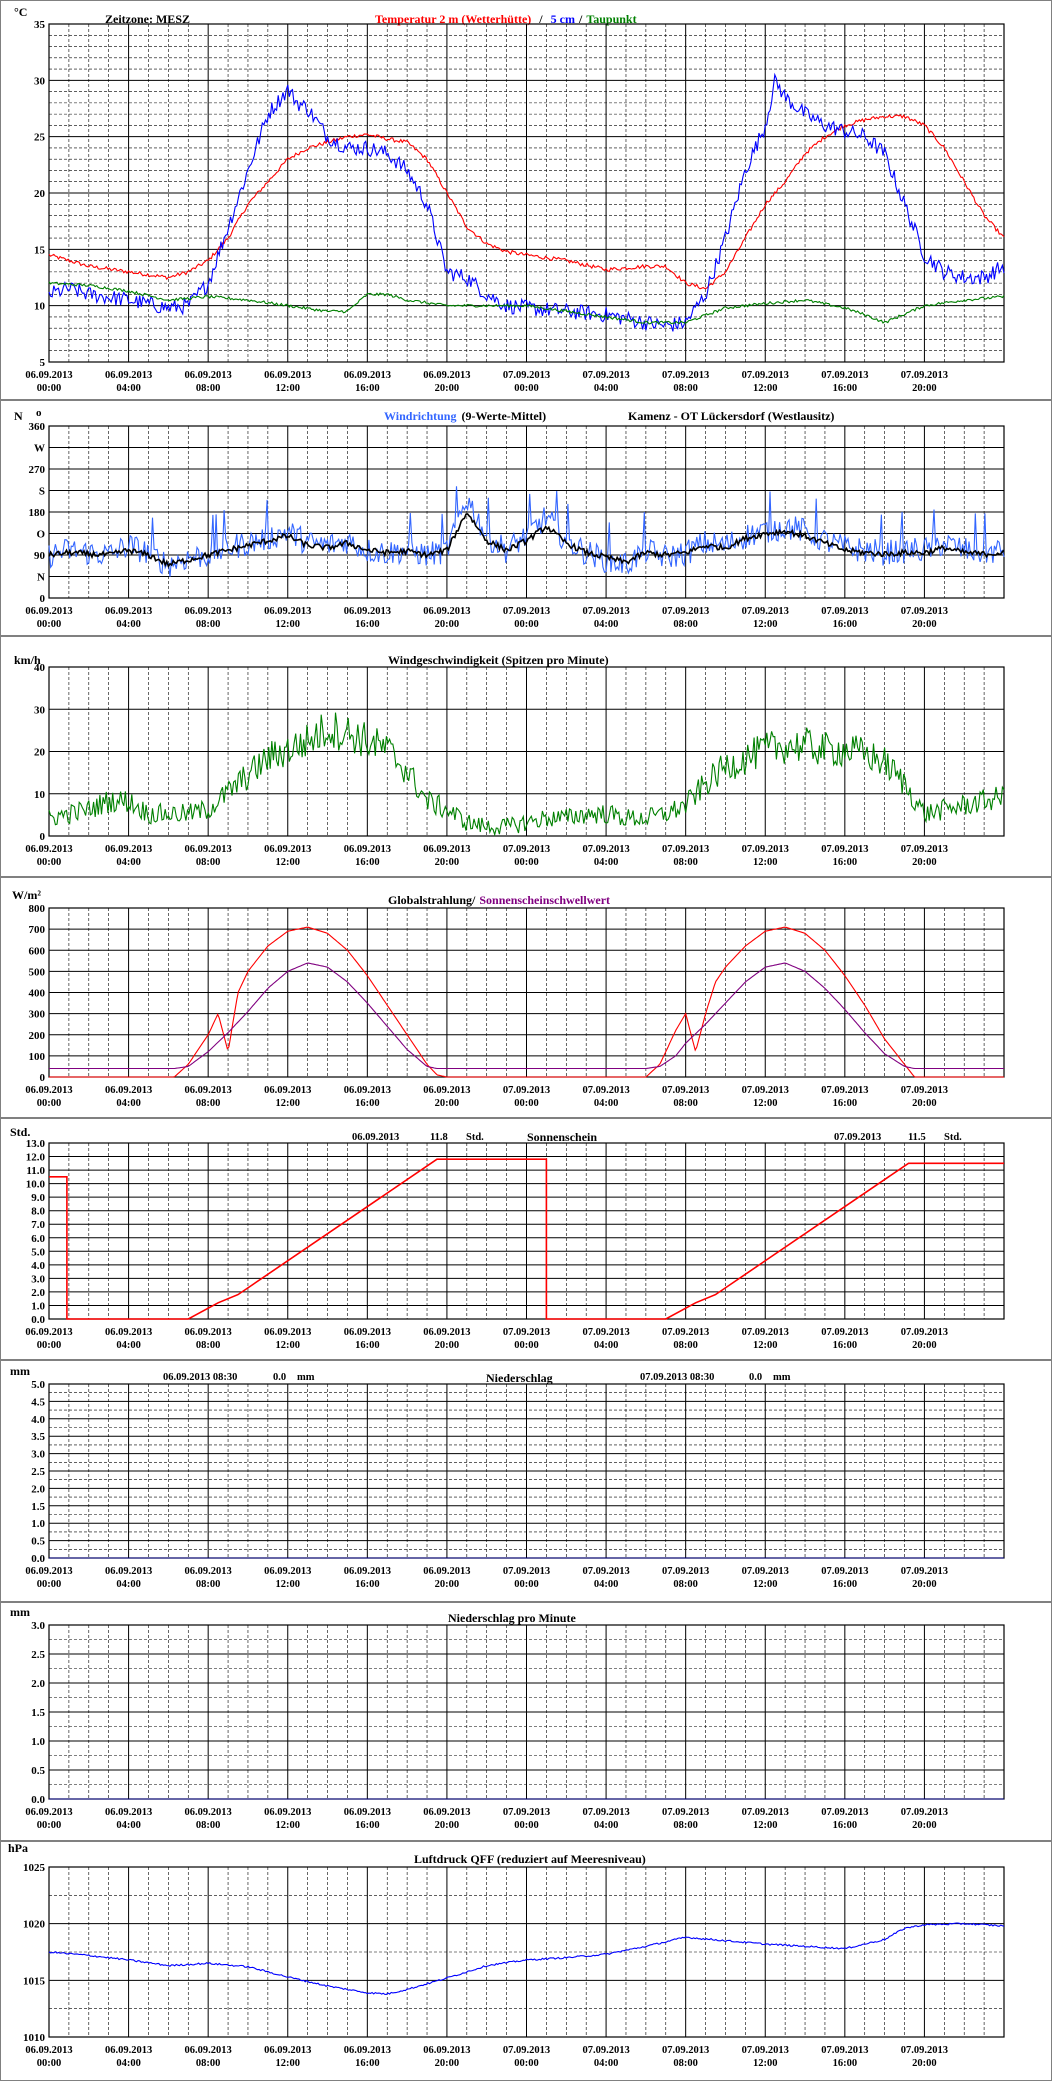  I want to click on y-tick-label: 2.0, so click(38, 1293).